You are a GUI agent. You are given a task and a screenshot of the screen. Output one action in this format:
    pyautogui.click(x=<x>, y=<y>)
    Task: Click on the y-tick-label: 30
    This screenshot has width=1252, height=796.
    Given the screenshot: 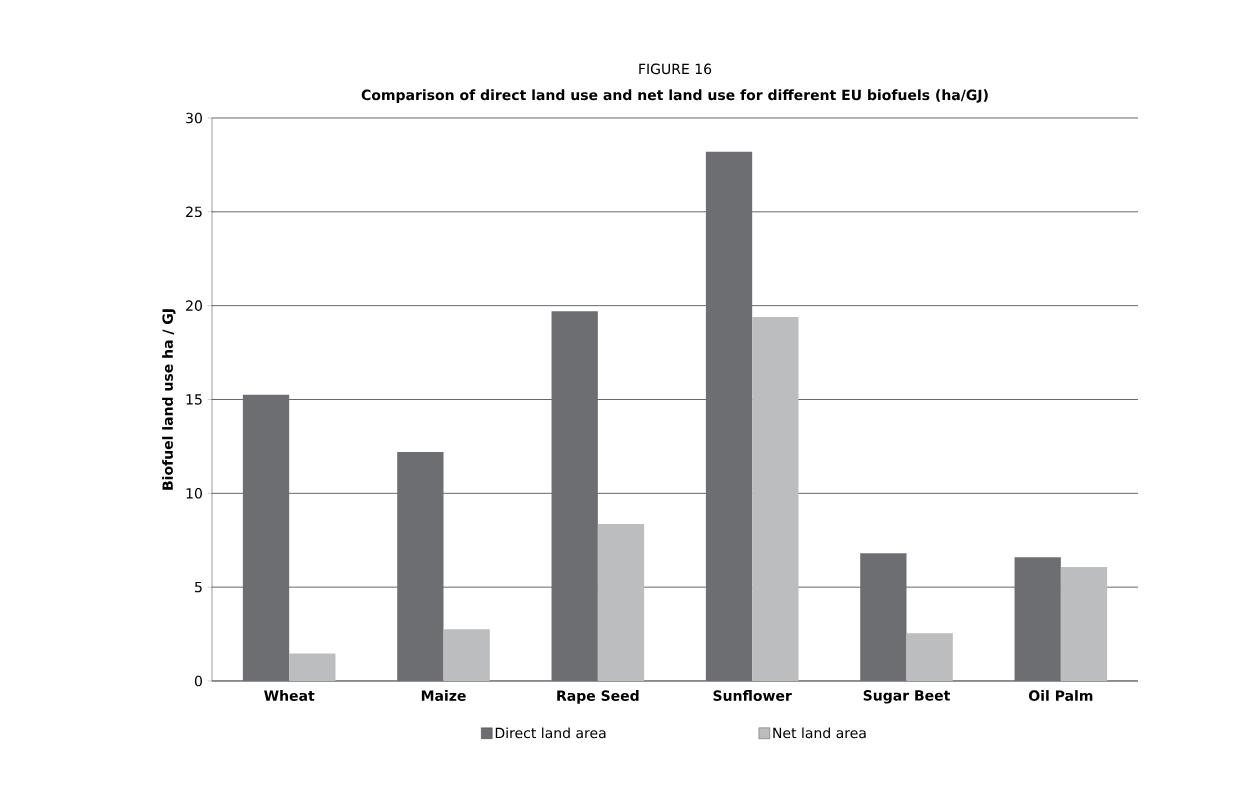 What is the action you would take?
    pyautogui.click(x=194, y=118)
    